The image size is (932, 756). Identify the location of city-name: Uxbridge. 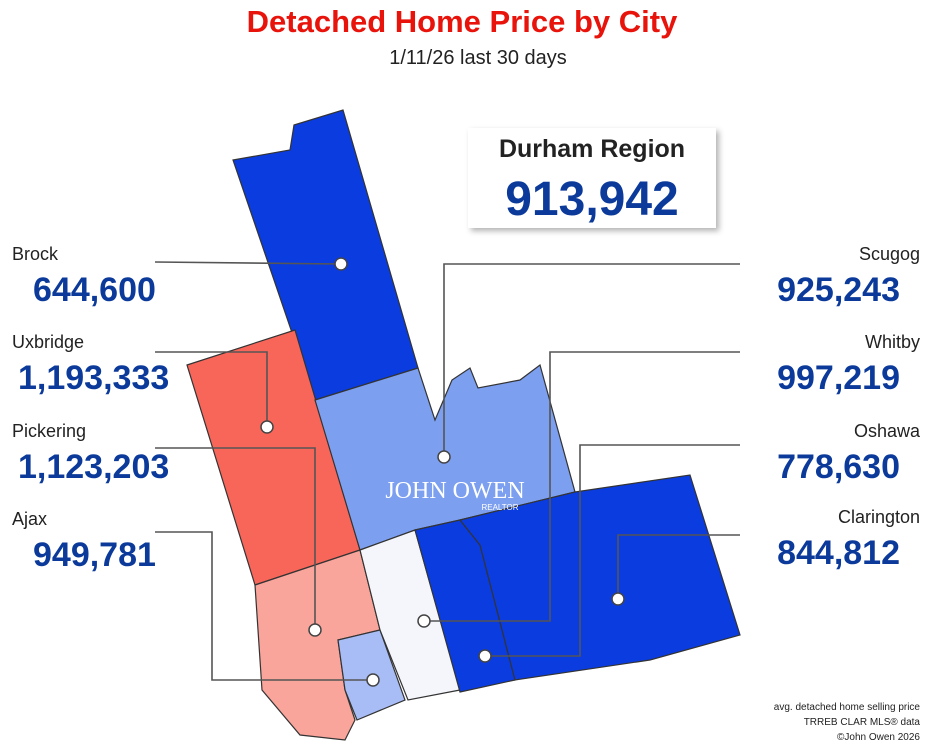
(48, 342).